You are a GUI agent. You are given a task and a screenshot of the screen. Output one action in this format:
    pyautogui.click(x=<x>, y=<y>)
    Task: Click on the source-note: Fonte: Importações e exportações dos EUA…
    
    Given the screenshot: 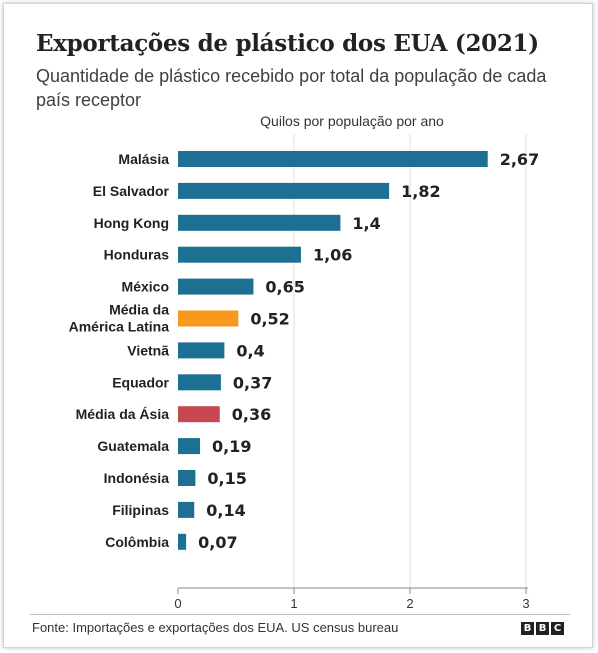 What is the action you would take?
    pyautogui.click(x=215, y=627)
    